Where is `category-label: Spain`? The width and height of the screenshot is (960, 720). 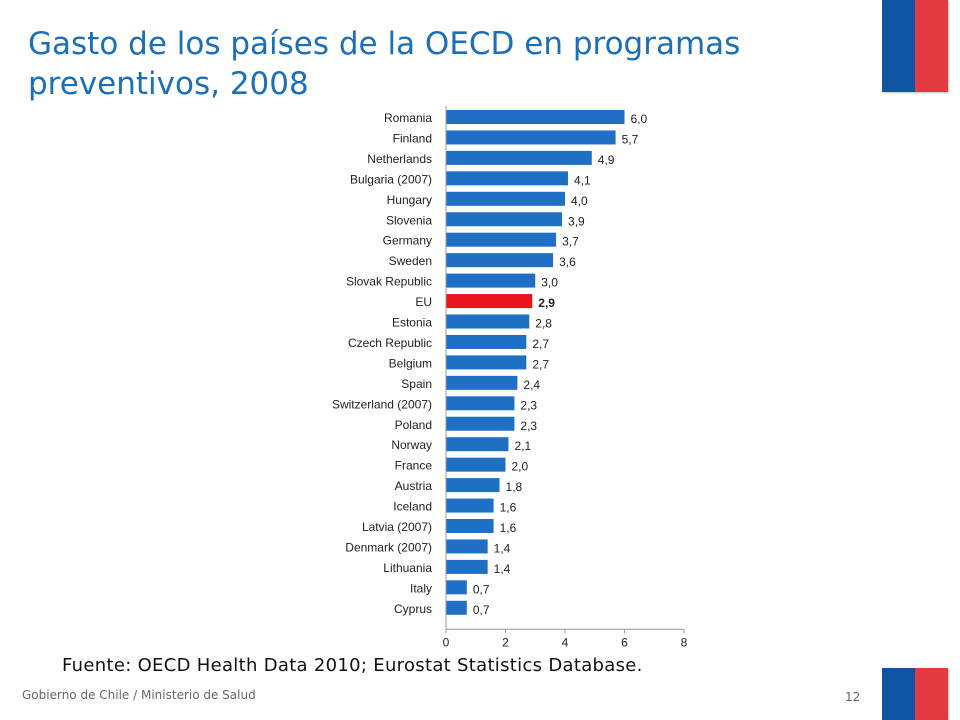 category-label: Spain is located at coordinates (416, 384).